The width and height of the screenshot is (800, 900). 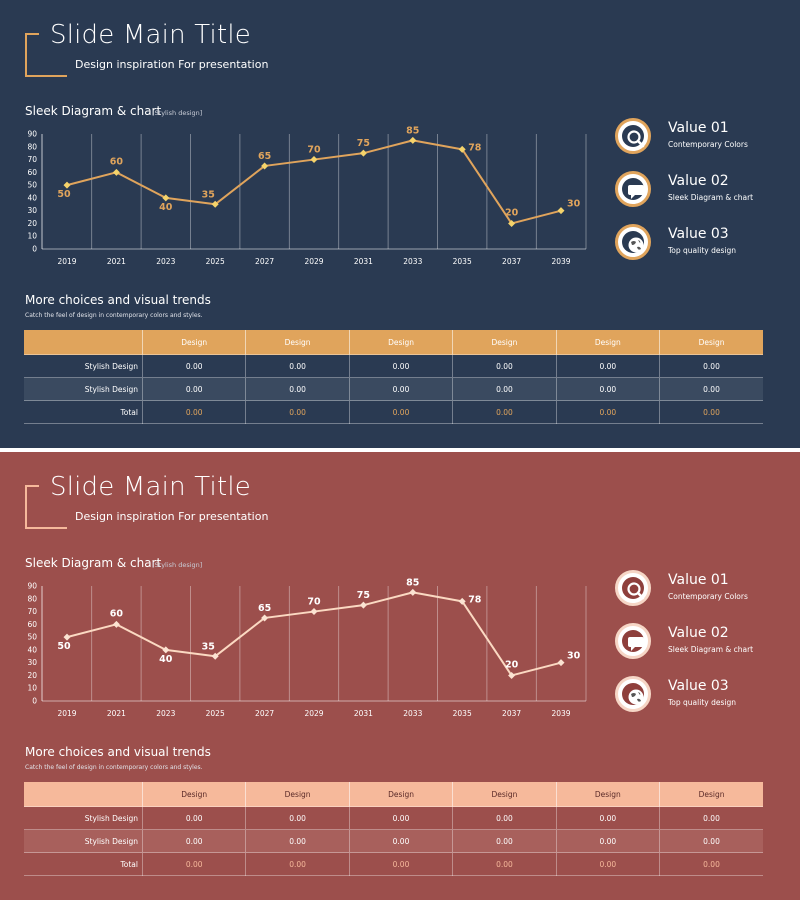 I want to click on y-tick-label: 30, so click(x=32, y=662).